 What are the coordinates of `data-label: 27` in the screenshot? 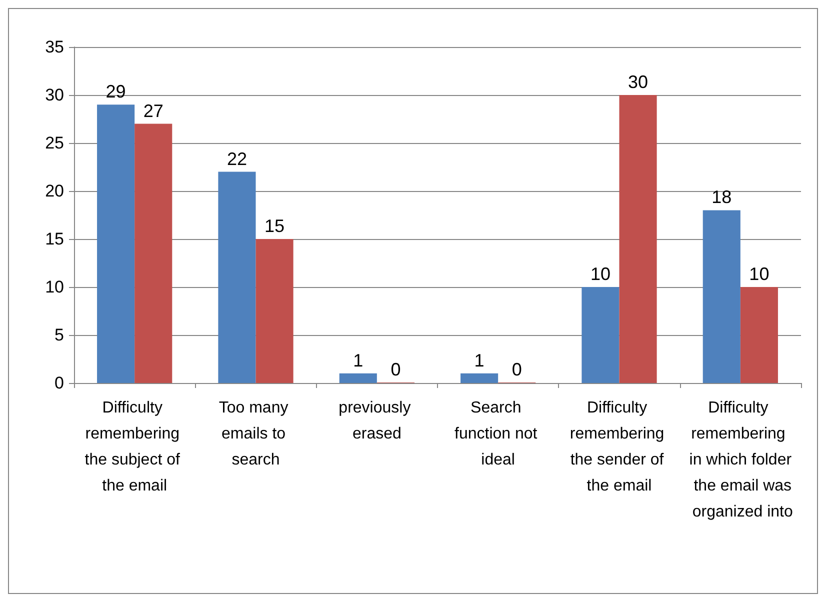 It's located at (153, 110).